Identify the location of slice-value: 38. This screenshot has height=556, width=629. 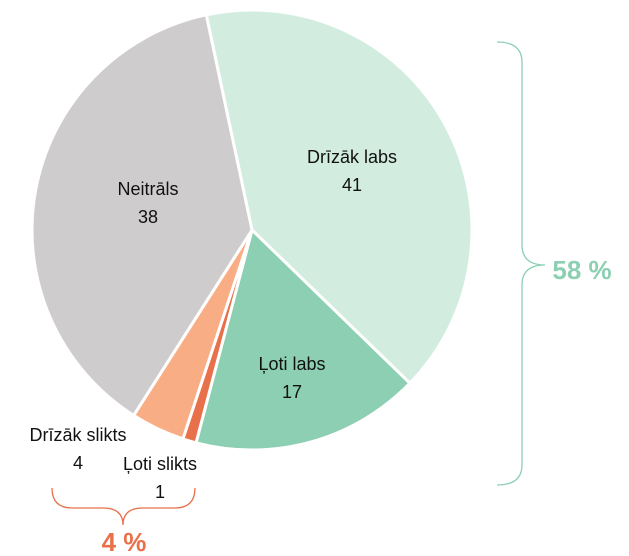
(148, 217).